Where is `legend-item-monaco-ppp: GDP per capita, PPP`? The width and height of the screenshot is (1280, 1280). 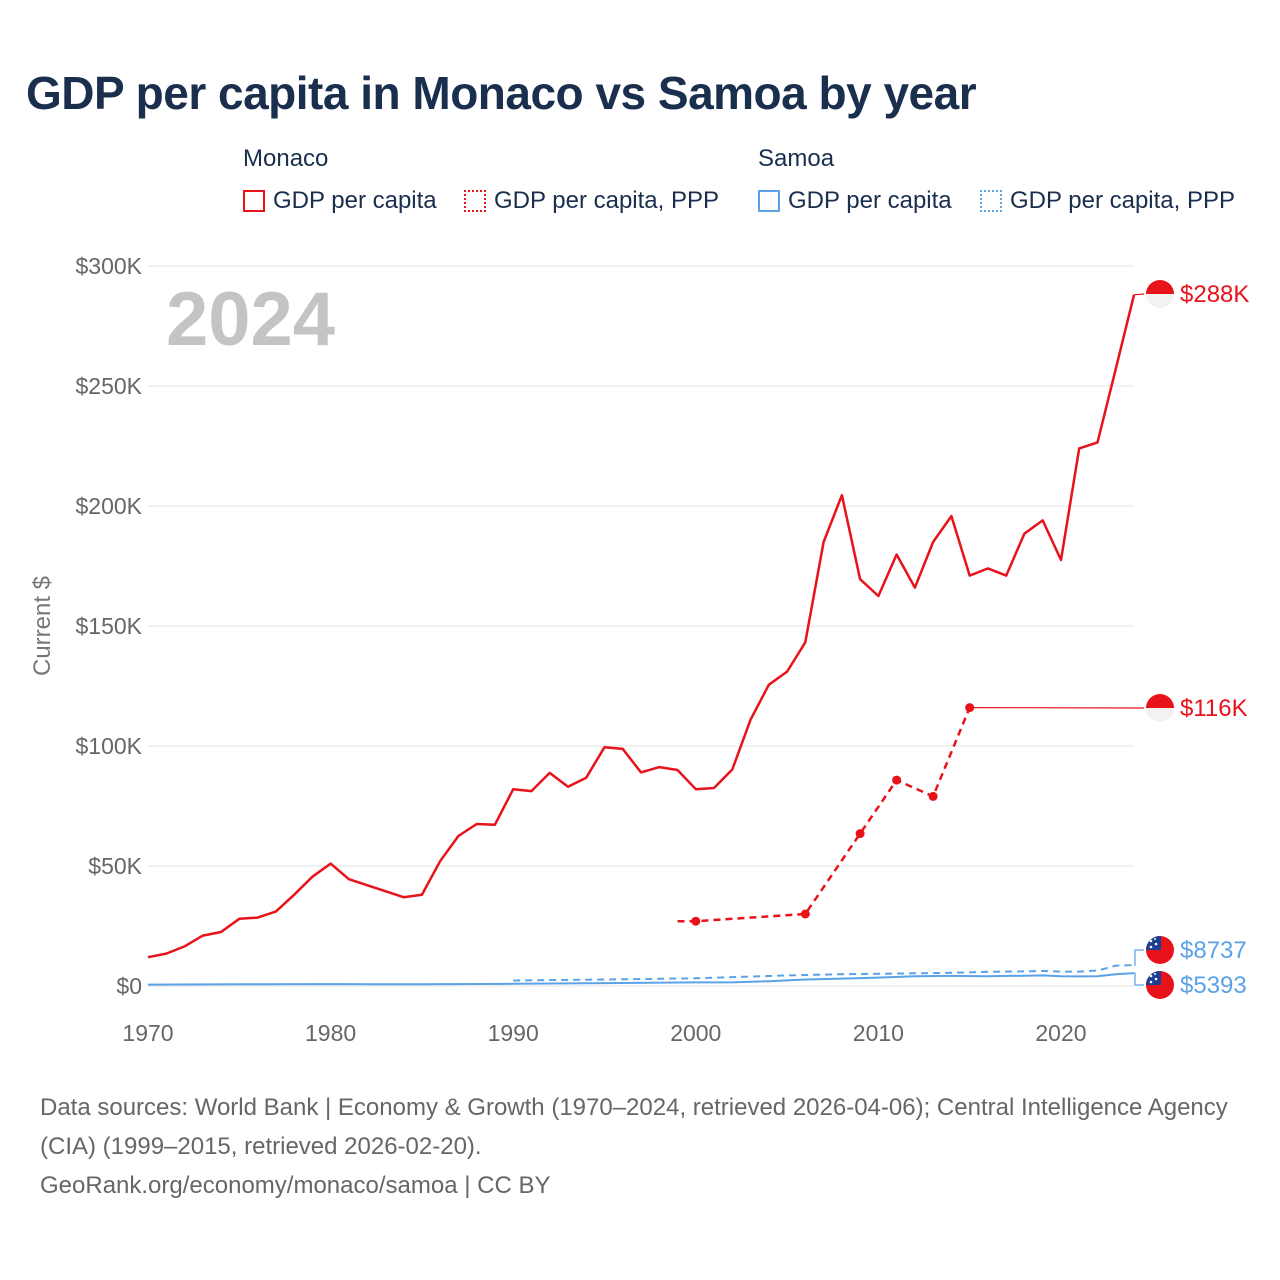 legend-item-monaco-ppp: GDP per capita, PPP is located at coordinates (591, 201).